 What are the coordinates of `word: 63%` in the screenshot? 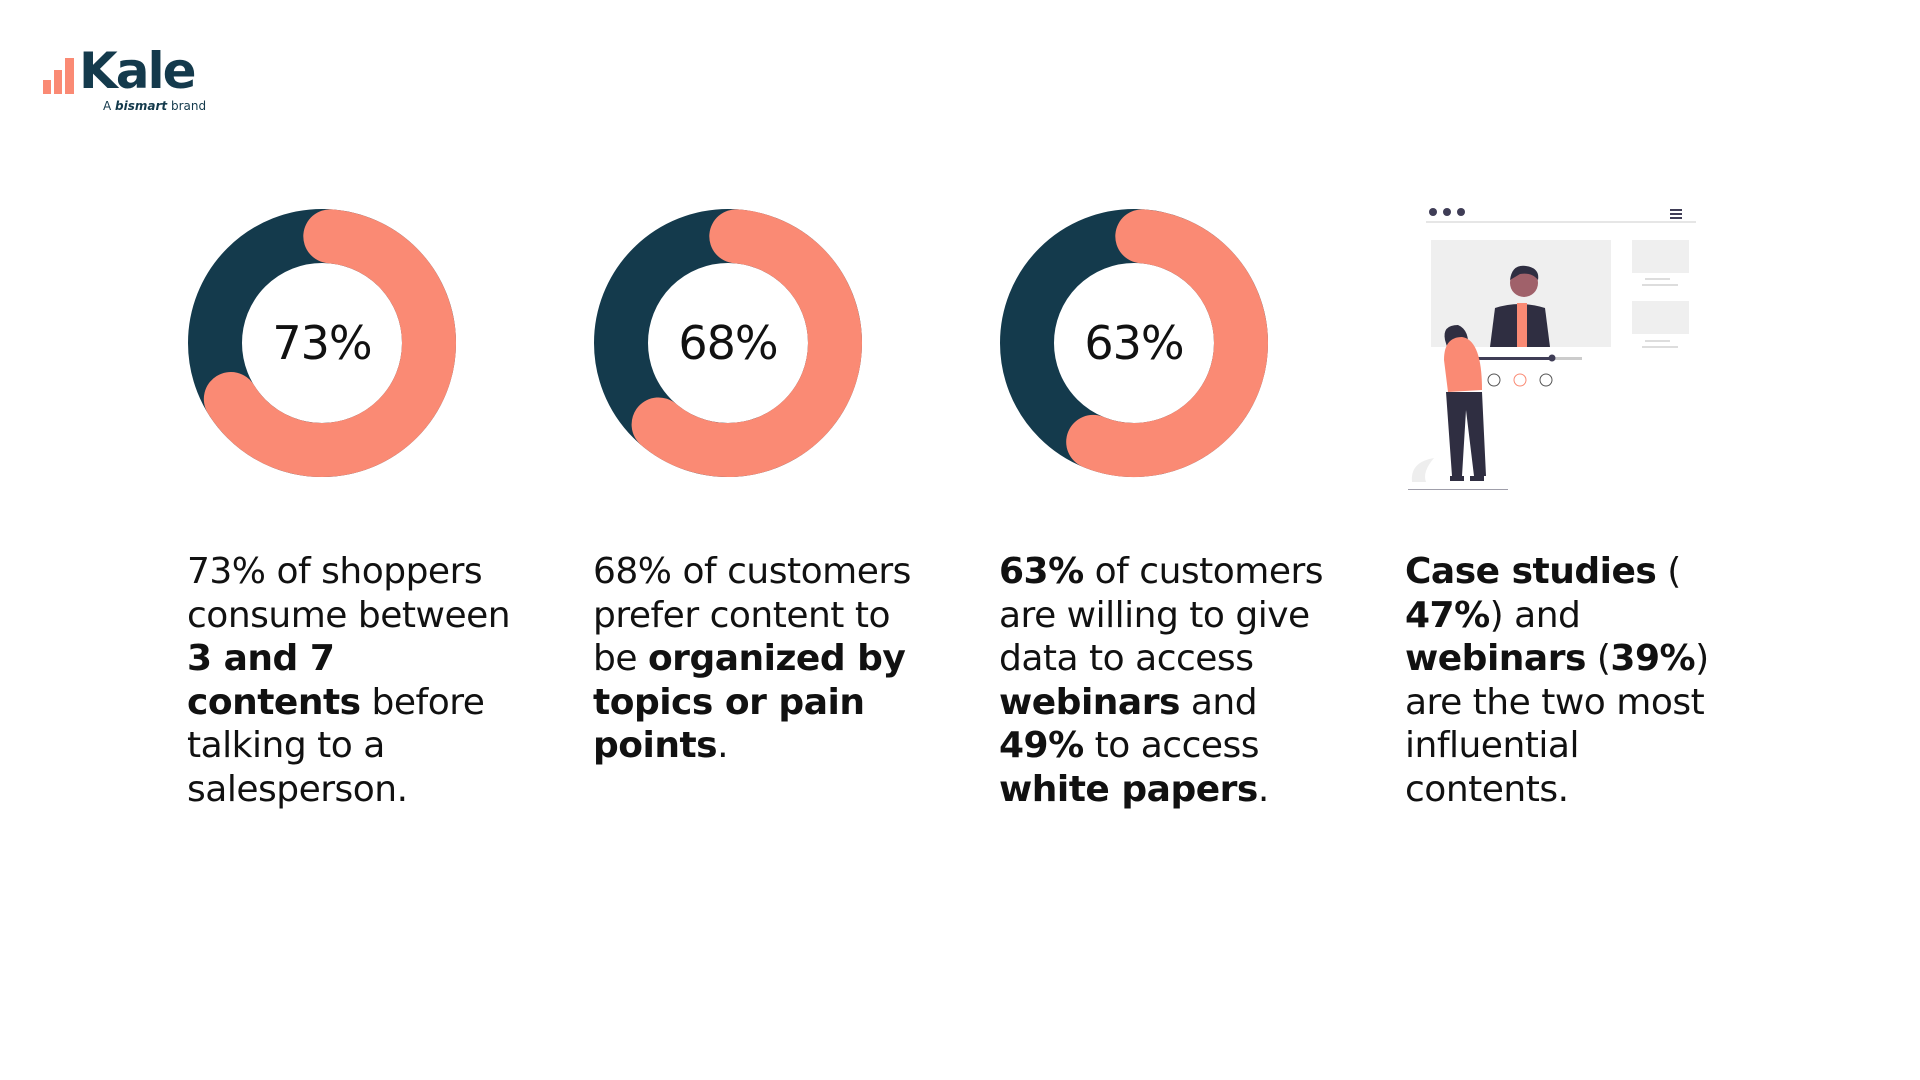 It's located at (1041, 571).